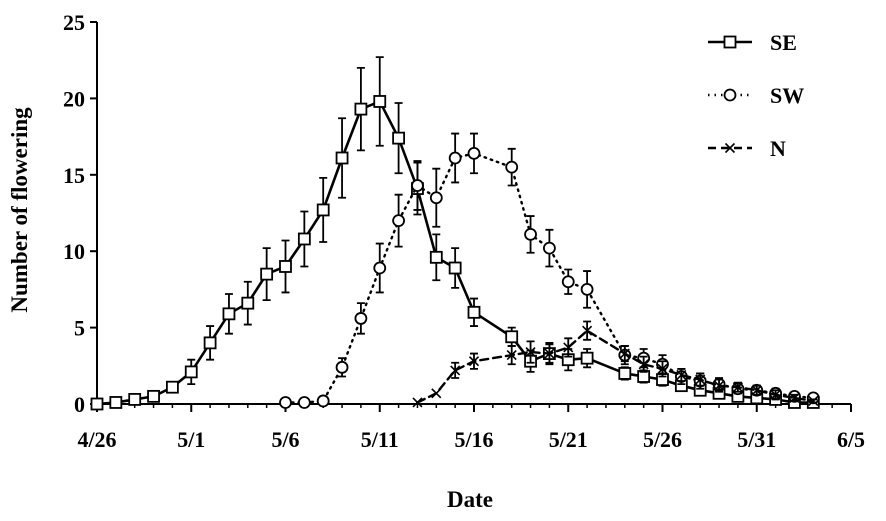 The width and height of the screenshot is (886, 521). I want to click on series-n, so click(615, 364).